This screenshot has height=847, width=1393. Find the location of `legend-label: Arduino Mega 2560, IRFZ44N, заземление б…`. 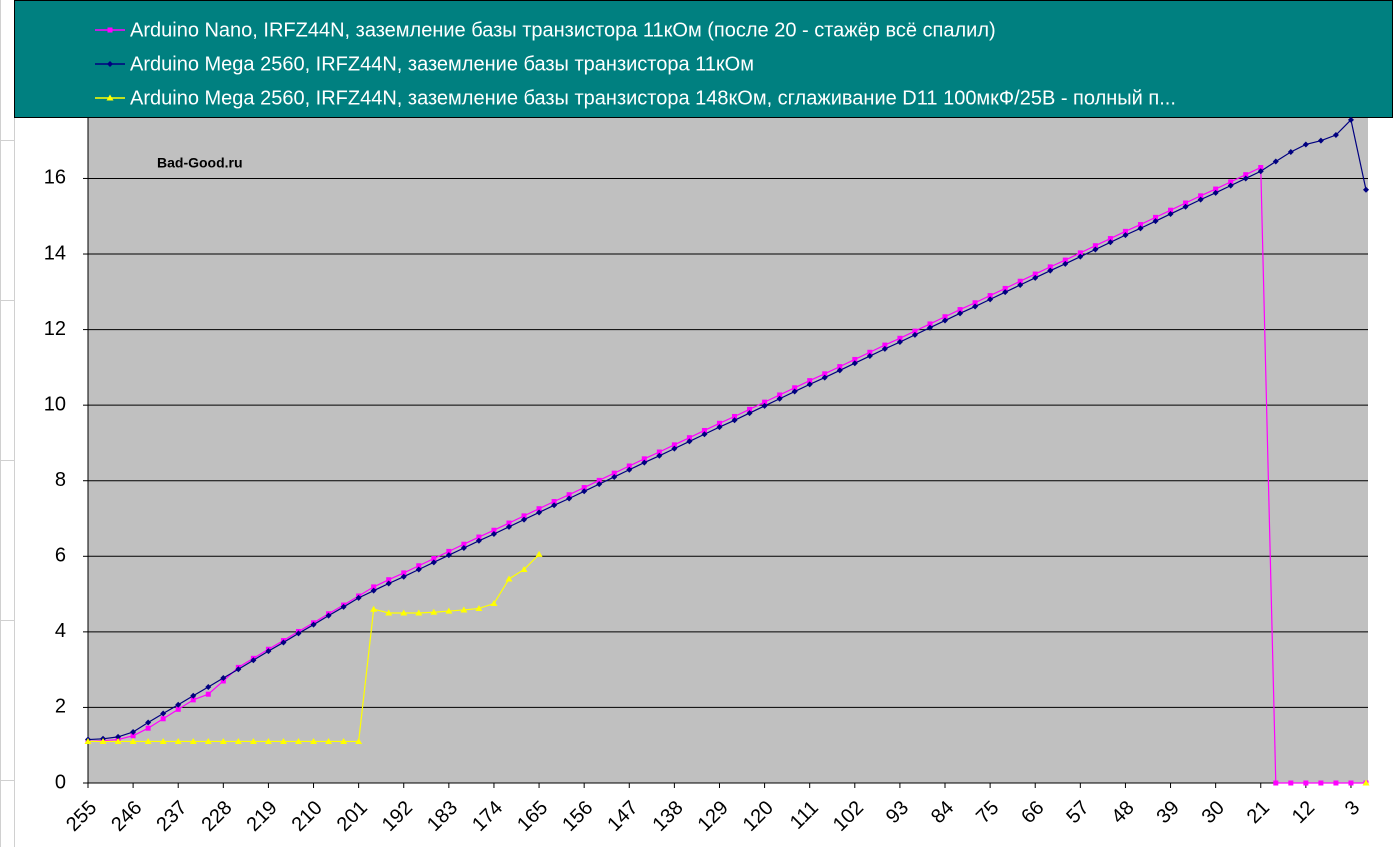

legend-label: Arduino Mega 2560, IRFZ44N, заземление б… is located at coordinates (442, 64).